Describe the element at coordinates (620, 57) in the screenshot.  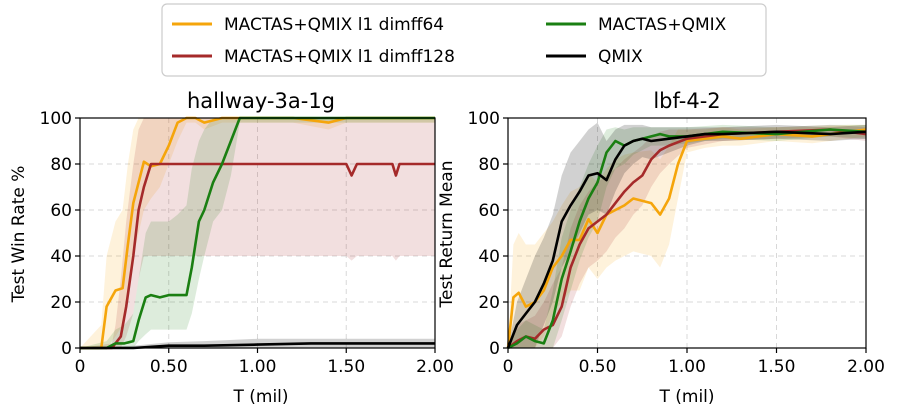
I see `legend-label-3: QMIX` at that location.